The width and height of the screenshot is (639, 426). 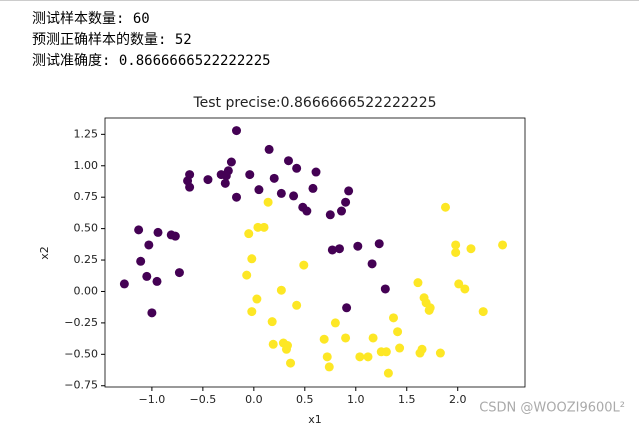 I want to click on output-line: 预测正确样本的数量: 52, so click(x=112, y=40).